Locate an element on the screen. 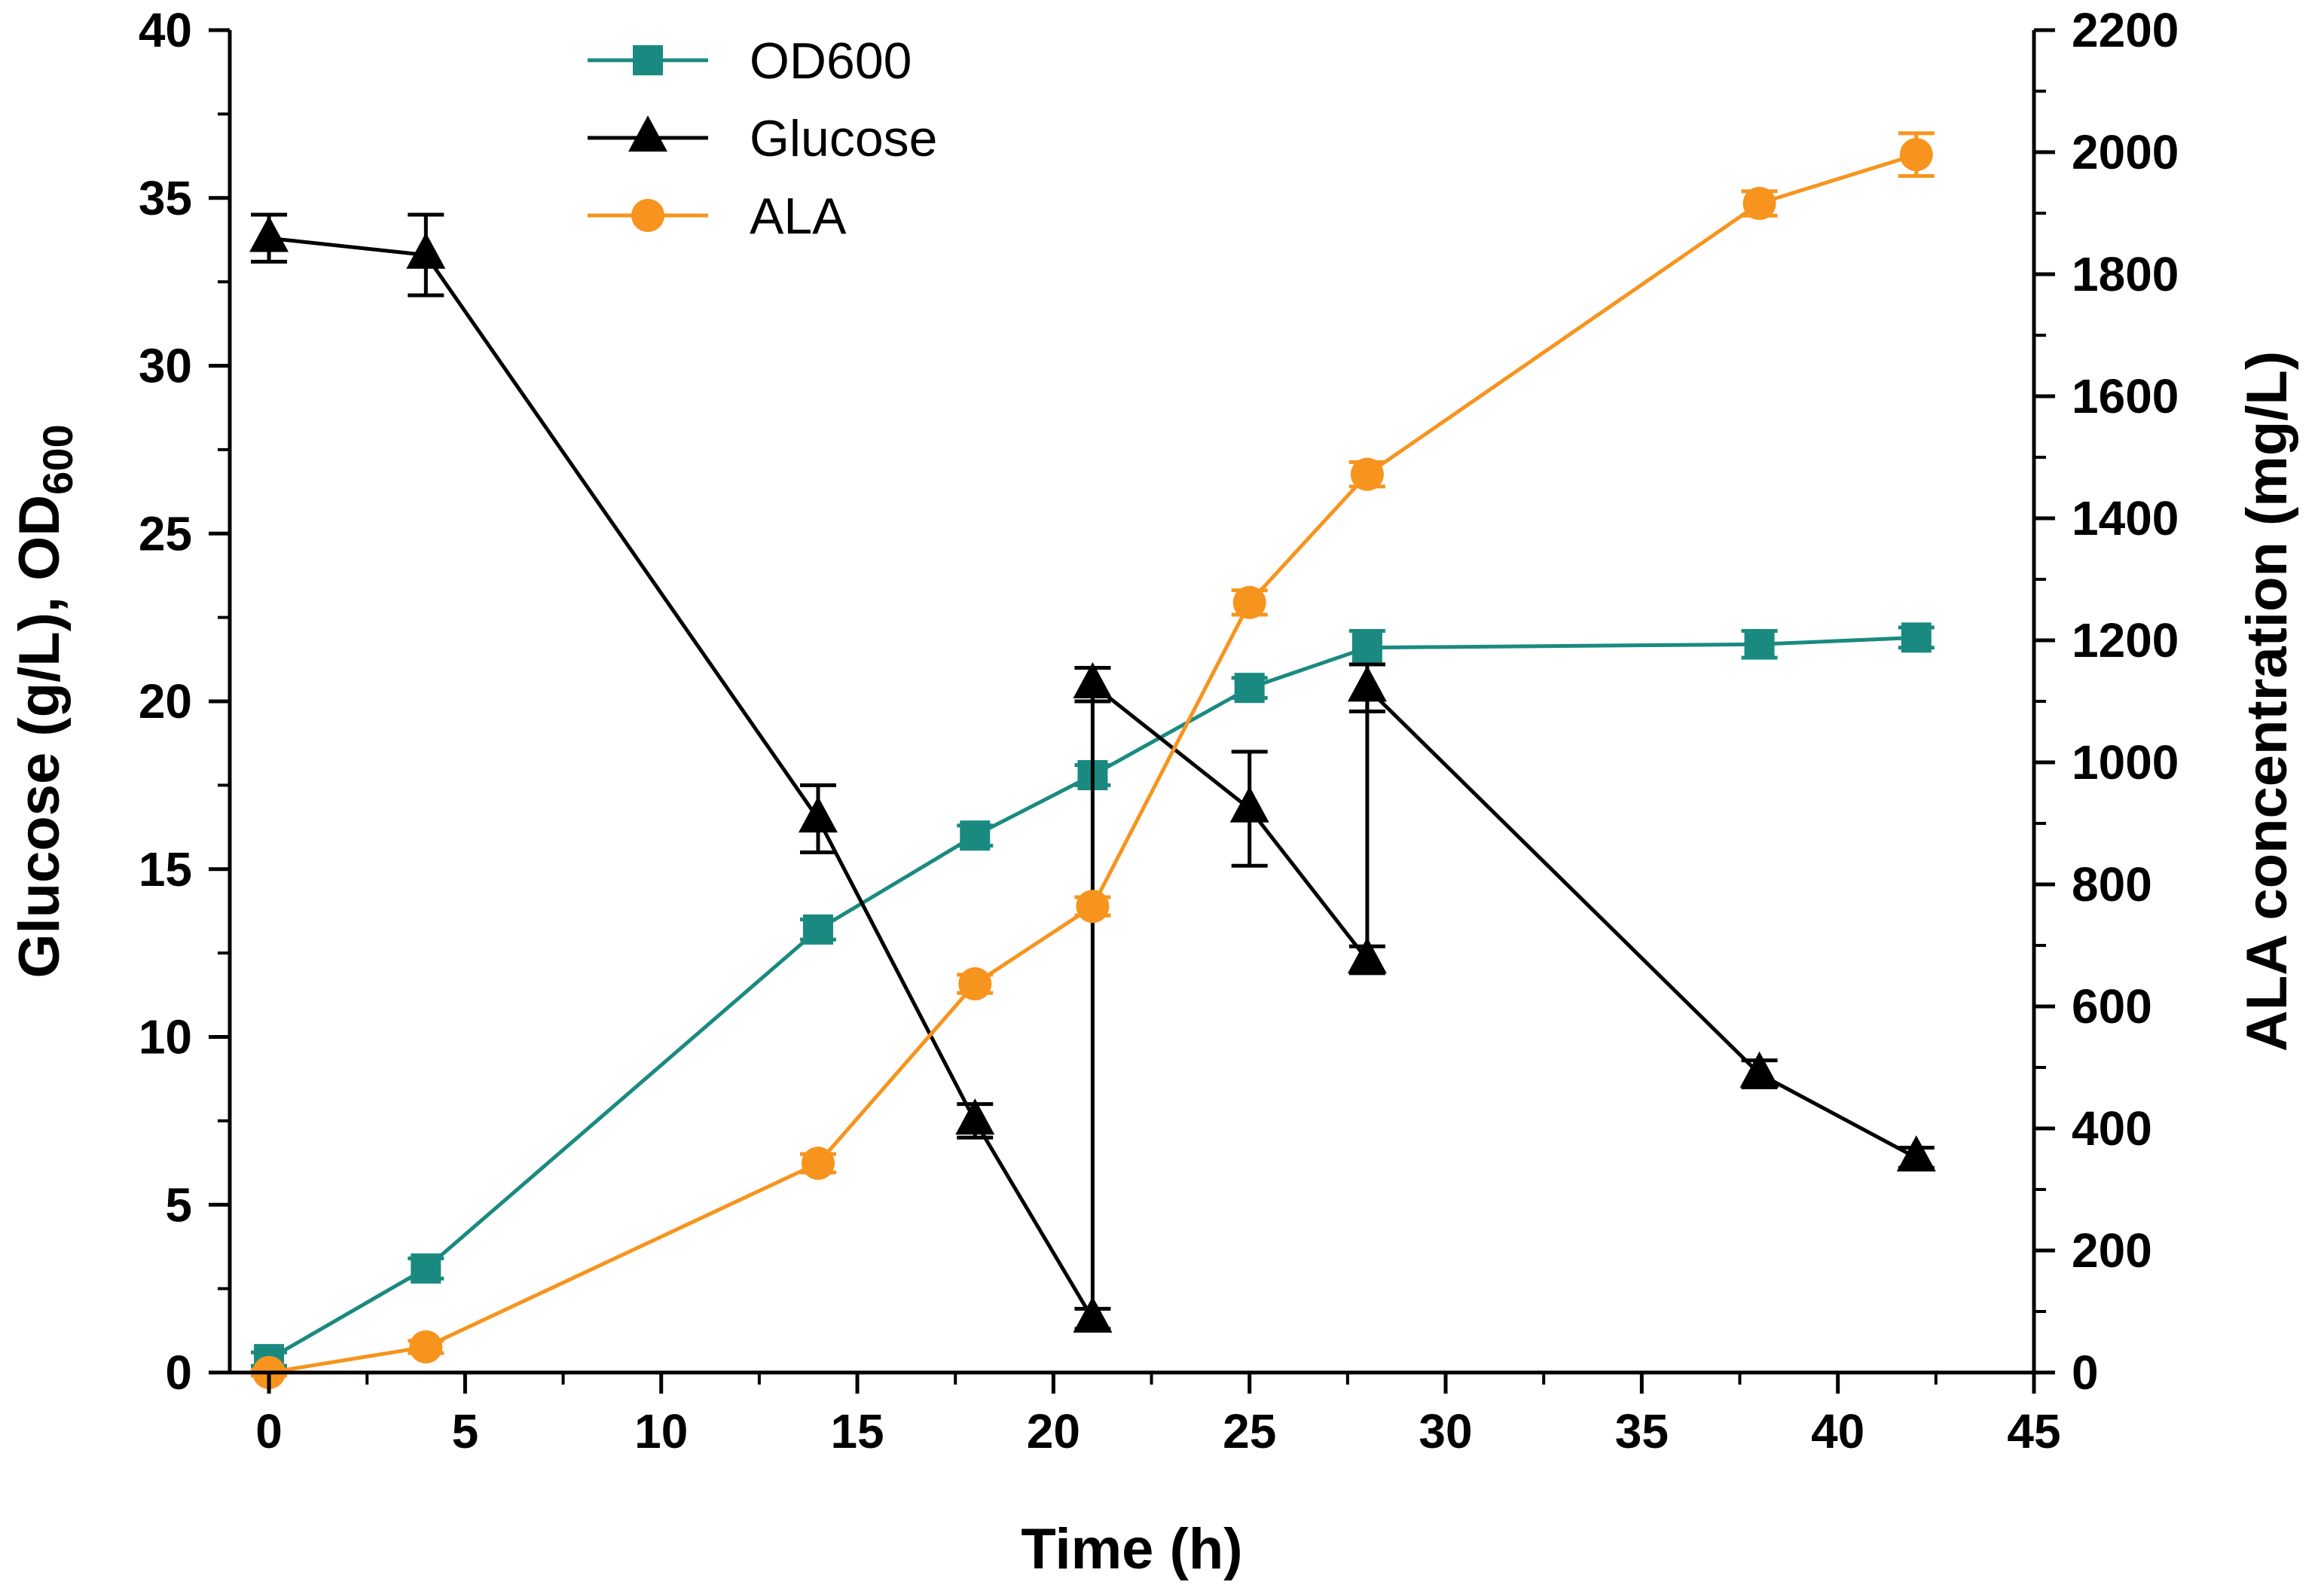 This screenshot has height=1594, width=2324. legend-glucose-label: Glucose is located at coordinates (843, 138).